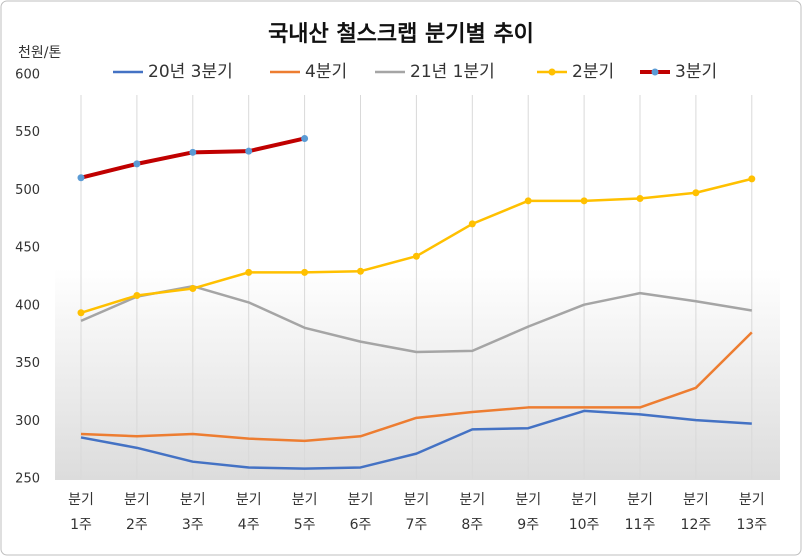  I want to click on x-tick-label: 10주, so click(584, 525).